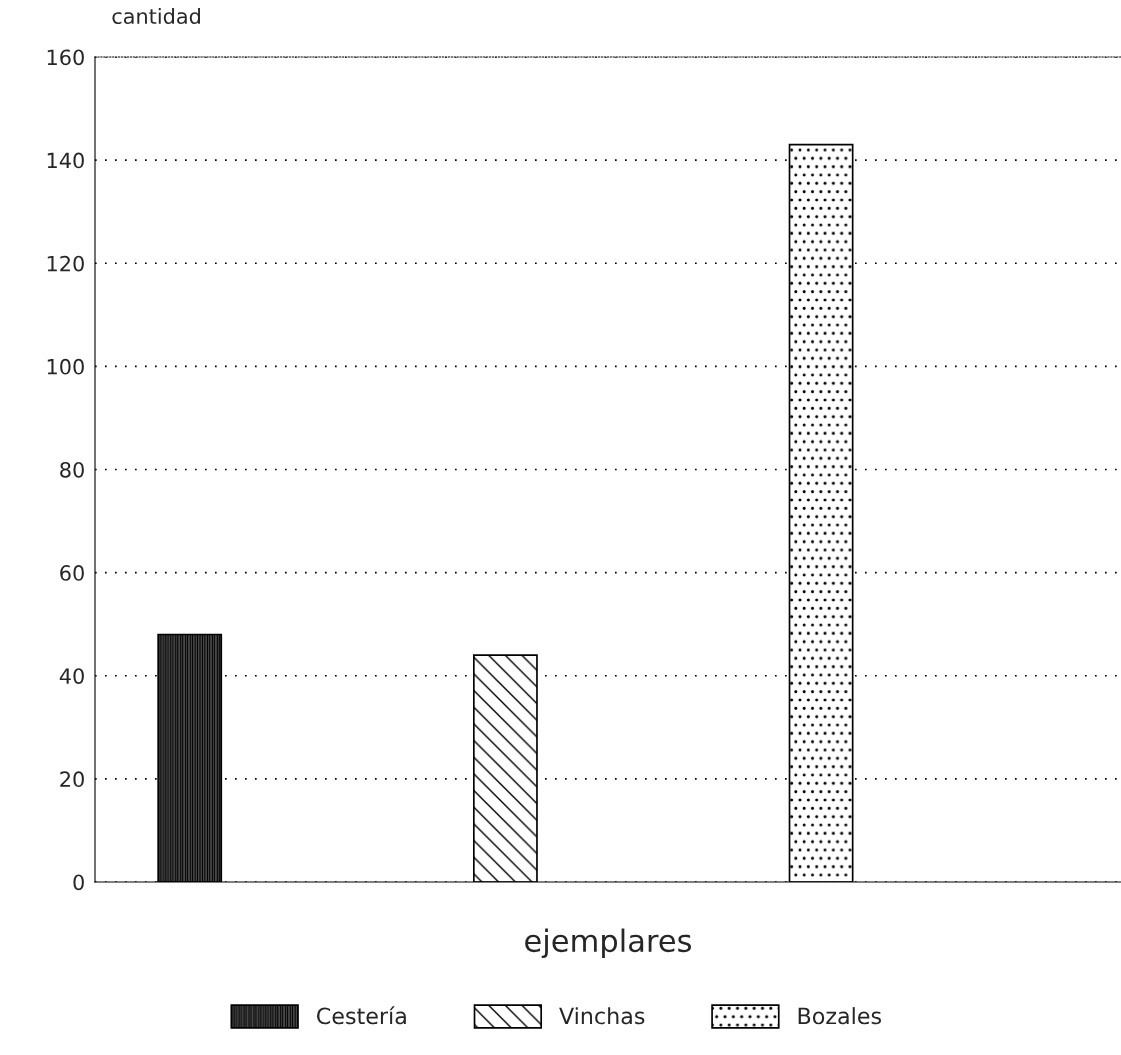 This screenshot has width=1121, height=1055. What do you see at coordinates (839, 1016) in the screenshot?
I see `legend-label: Bozales` at bounding box center [839, 1016].